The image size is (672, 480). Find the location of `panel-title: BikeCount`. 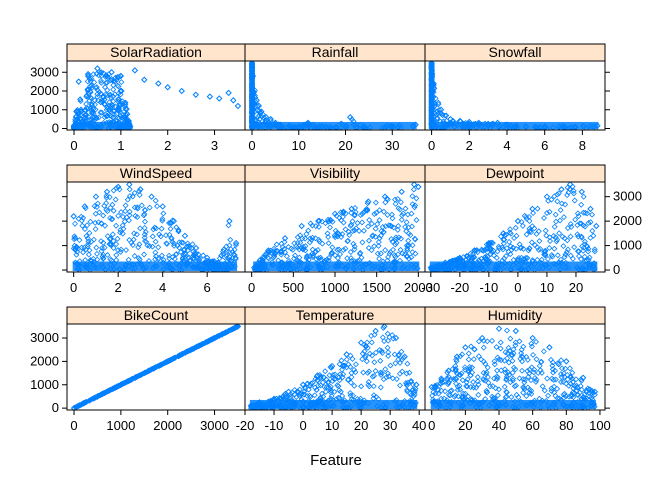

panel-title: BikeCount is located at coordinates (156, 315).